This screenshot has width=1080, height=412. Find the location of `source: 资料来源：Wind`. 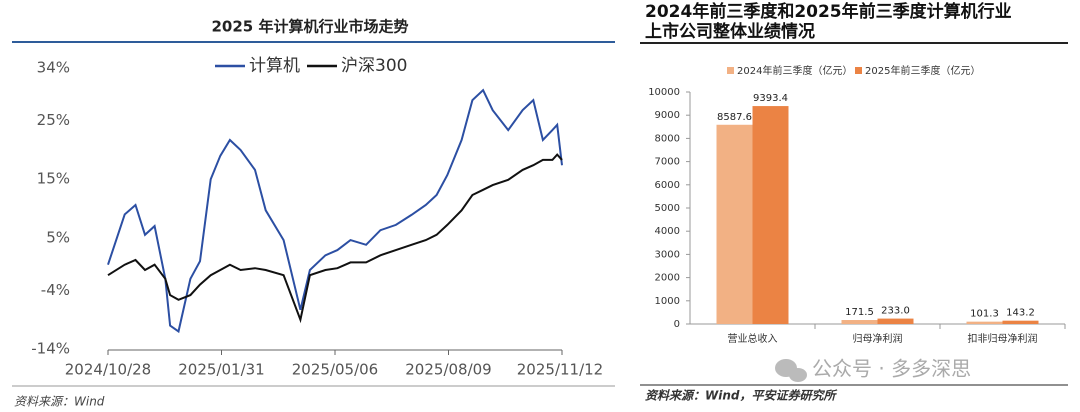

source: 资料来源：Wind is located at coordinates (59, 402).